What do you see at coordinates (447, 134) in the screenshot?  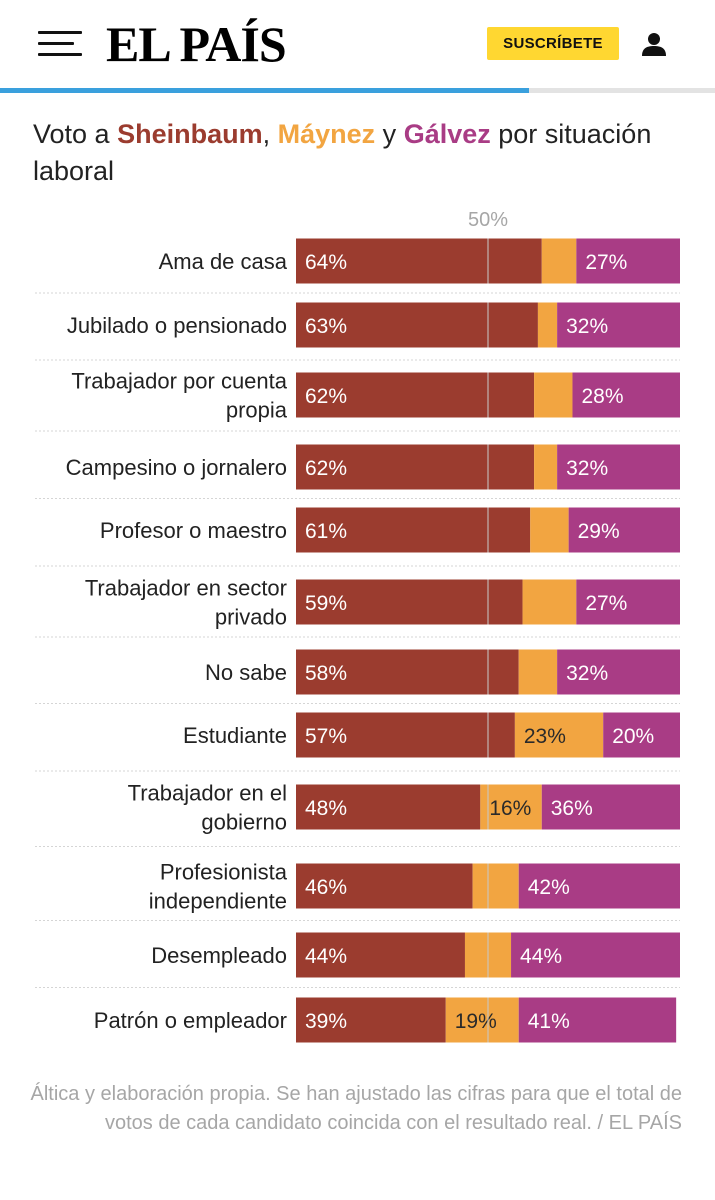 I see `title-galvez: Gálvez` at bounding box center [447, 134].